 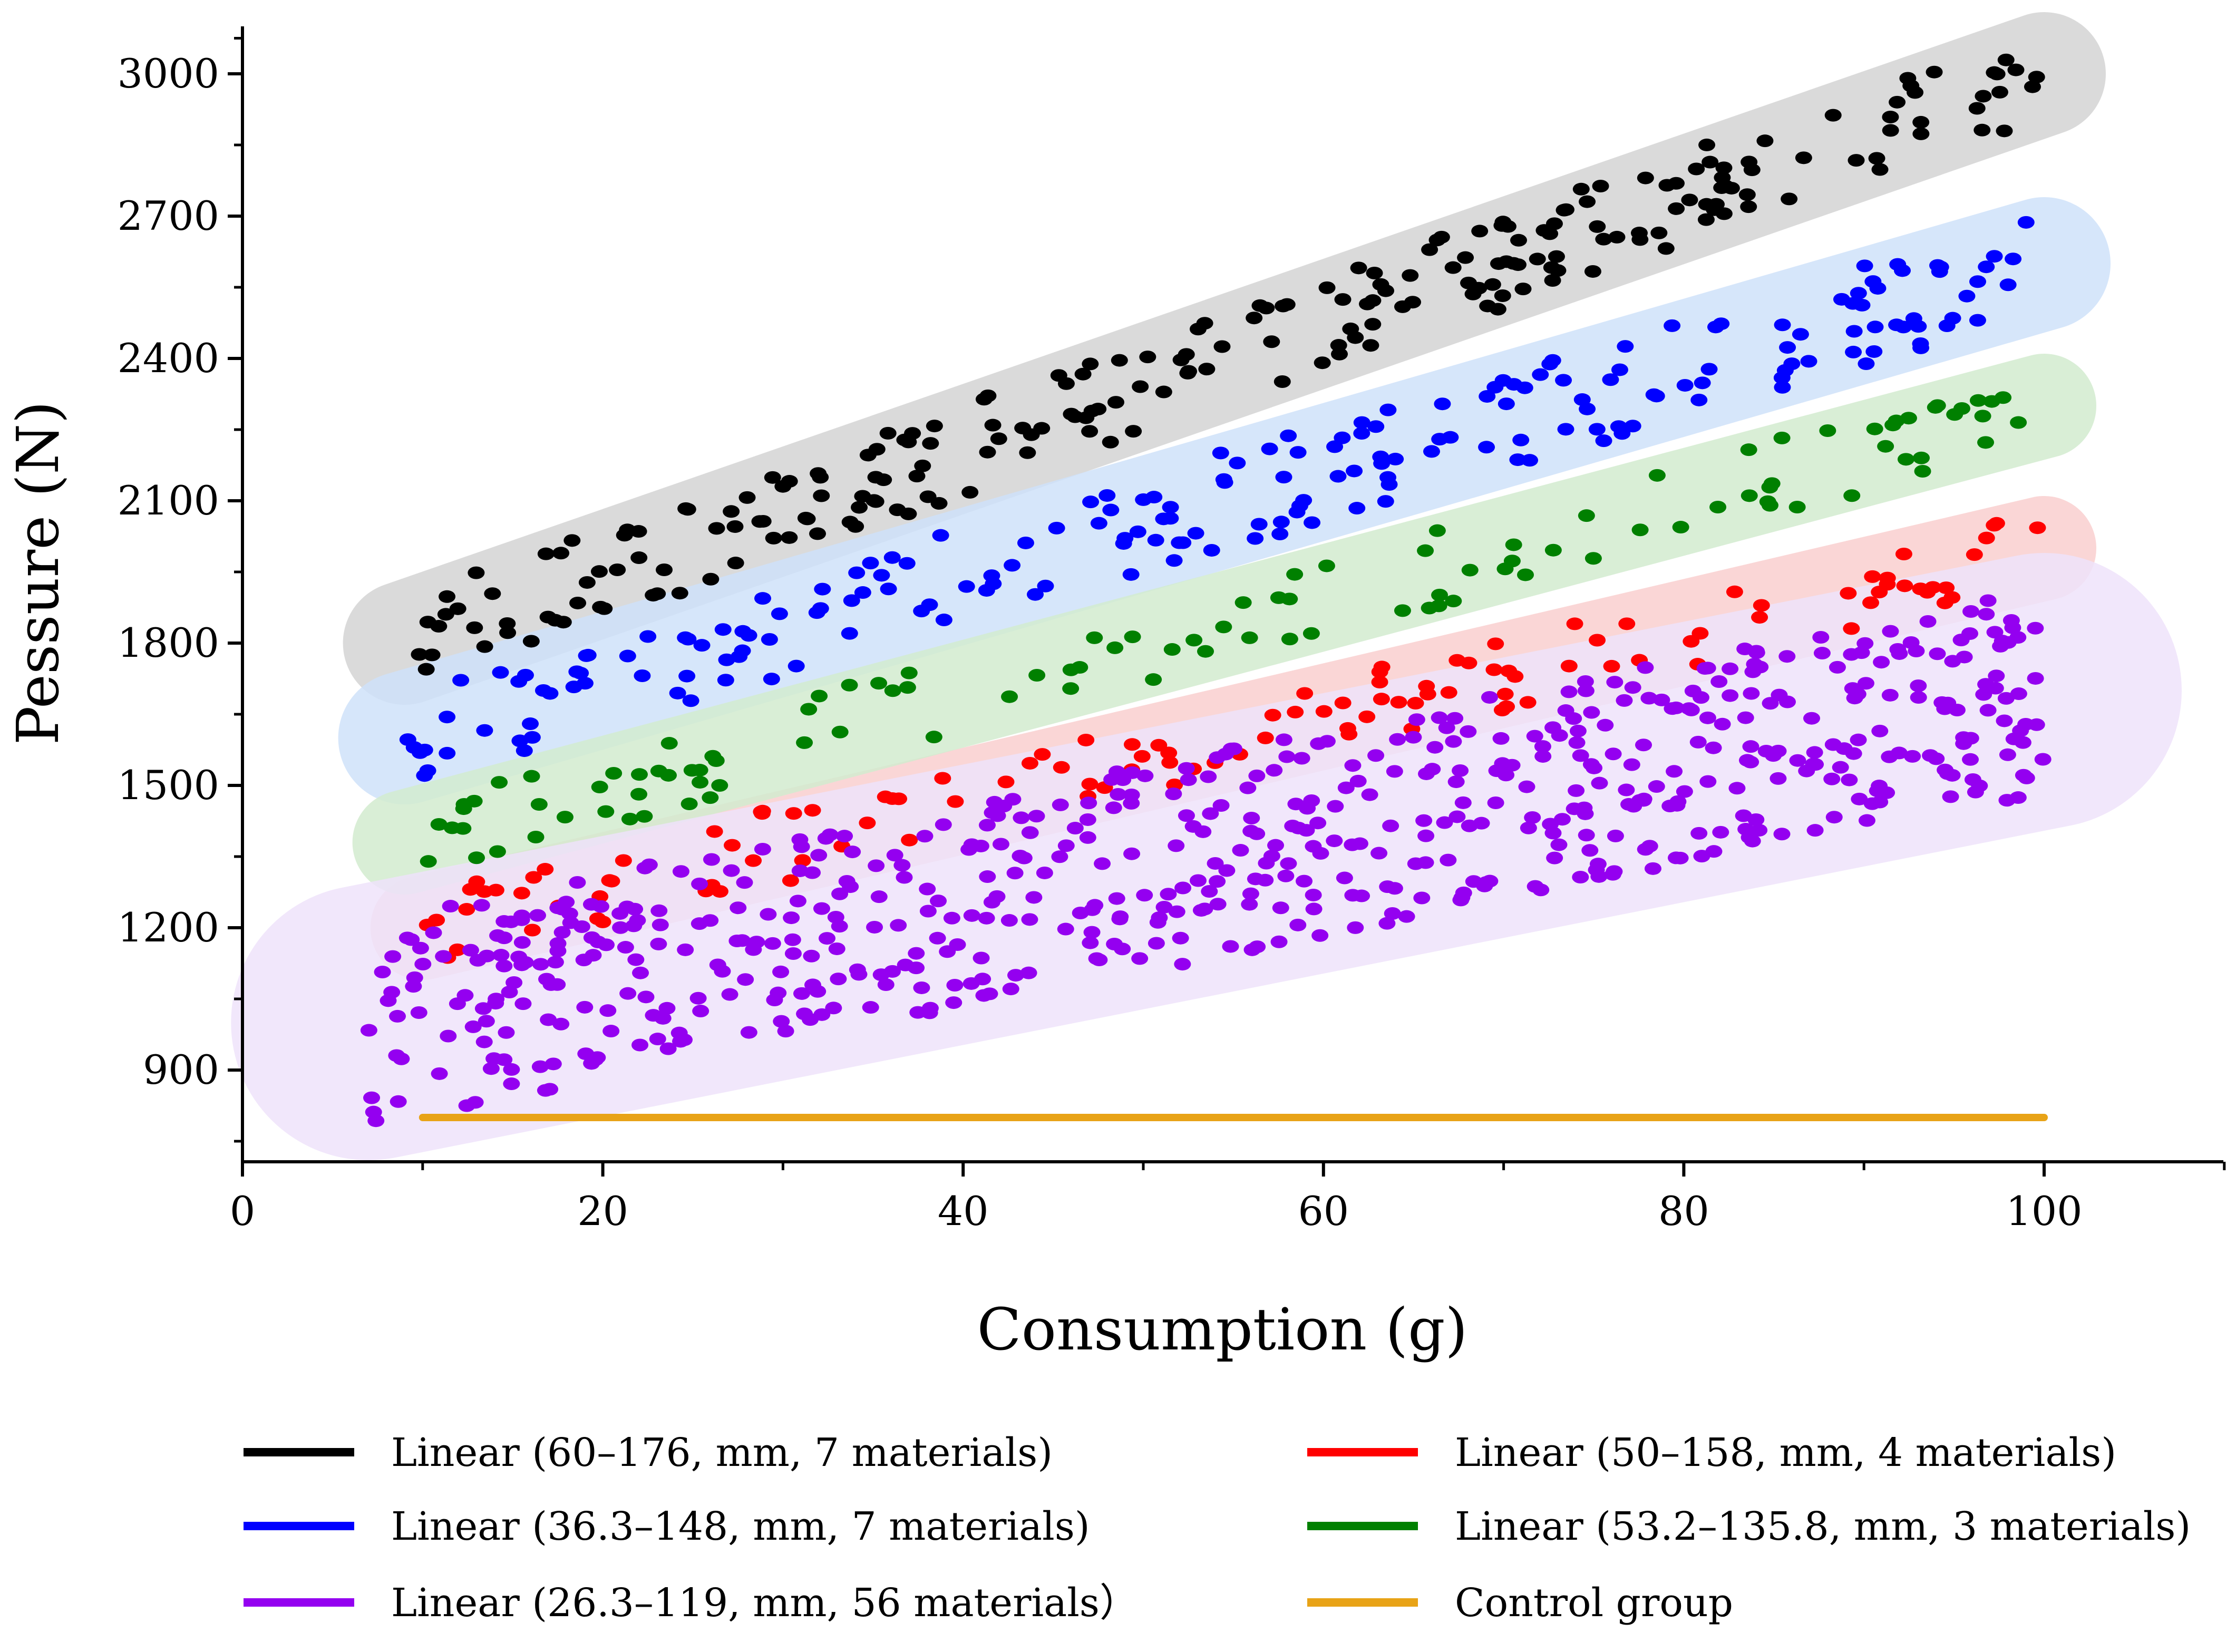 What do you see at coordinates (722, 1452) in the screenshot?
I see `legend-label: Linear (60–176, mm, 7 materials)` at bounding box center [722, 1452].